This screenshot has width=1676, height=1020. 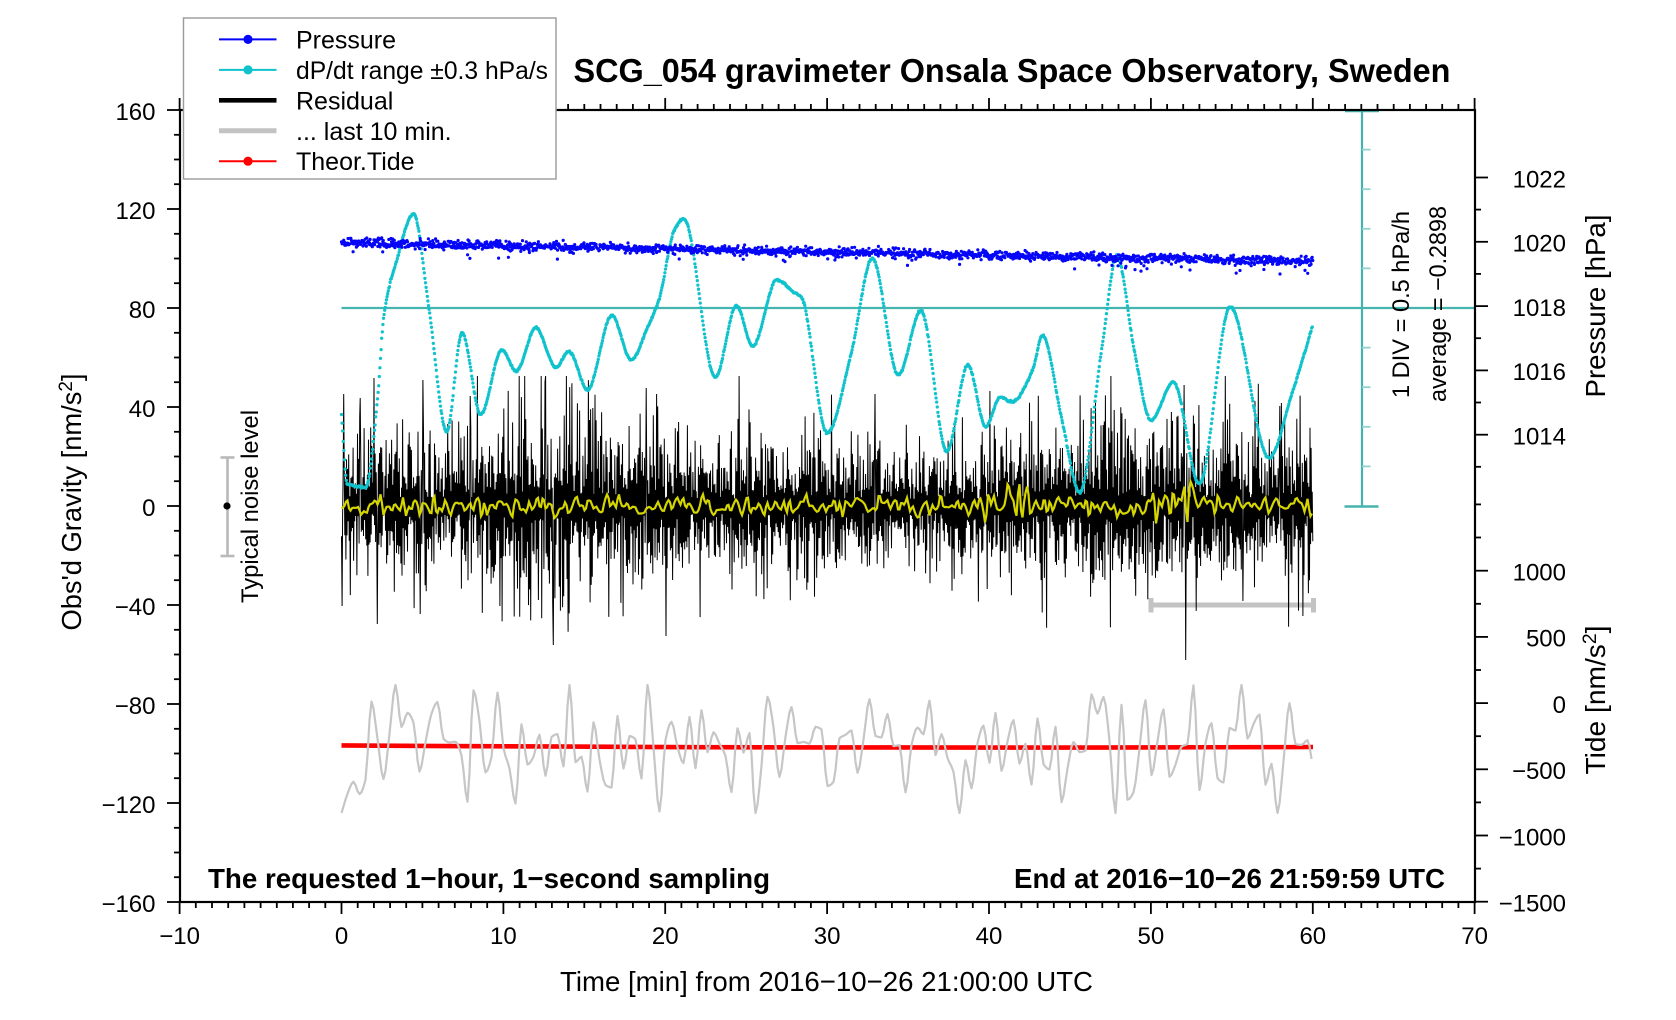 I want to click on svg-text: Typical noise level, so click(x=250, y=506).